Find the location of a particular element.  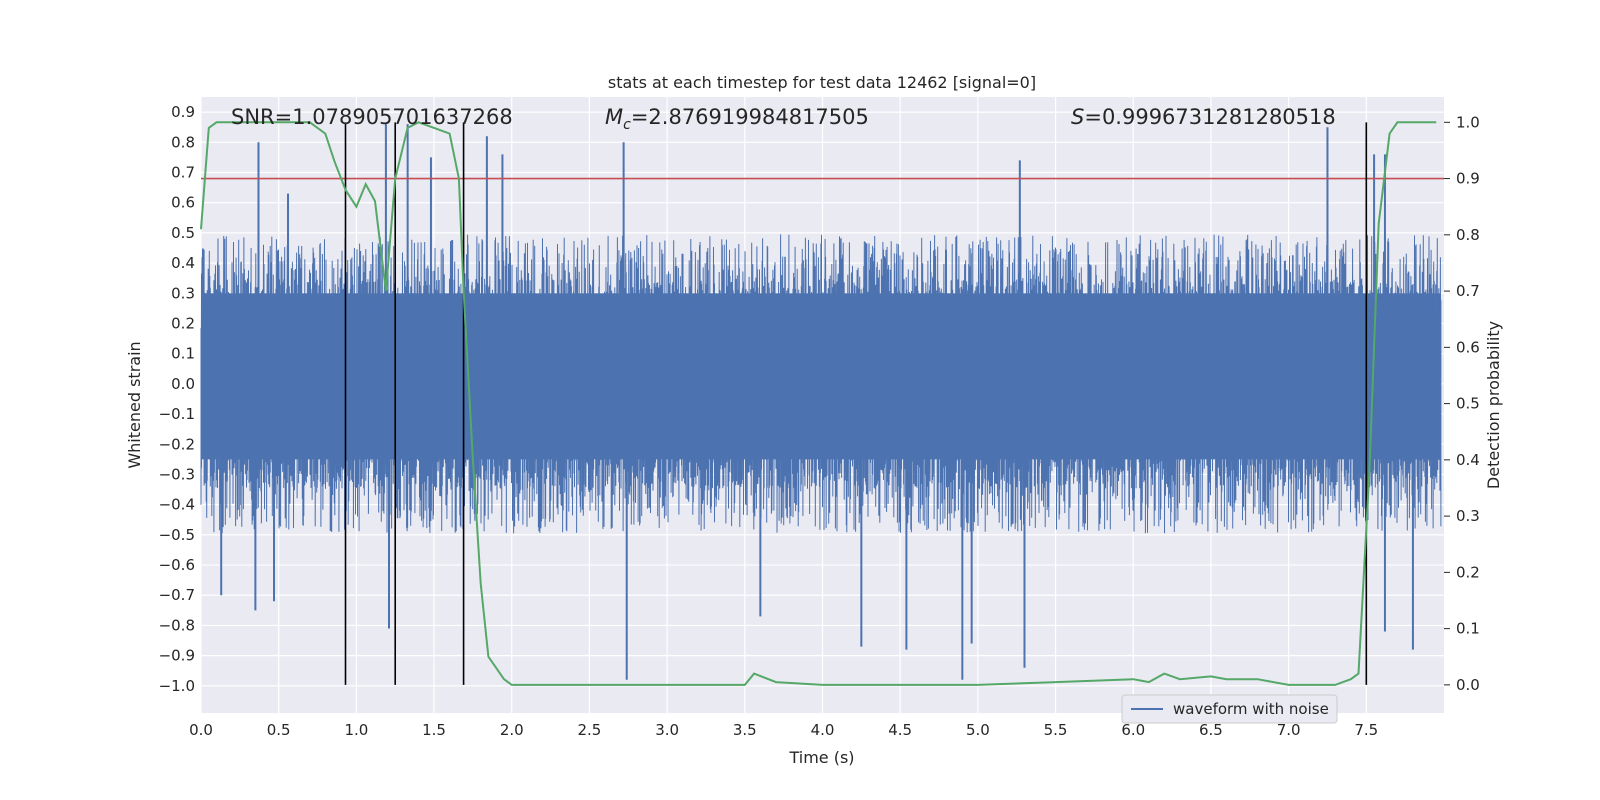

significance-value: =0.9996731281280518 is located at coordinates (1209, 117).